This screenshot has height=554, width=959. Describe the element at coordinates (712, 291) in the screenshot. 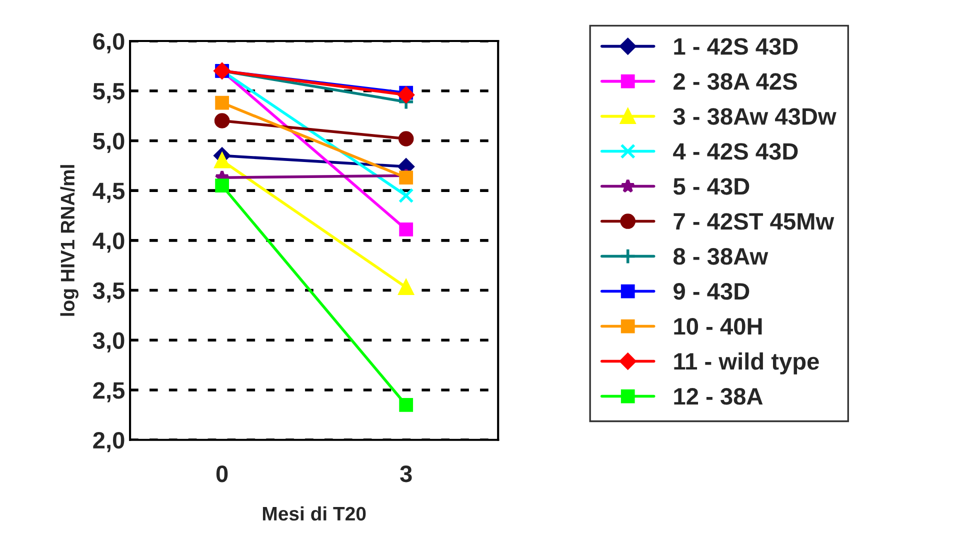

I see `legend-label: 9 - 43D` at that location.